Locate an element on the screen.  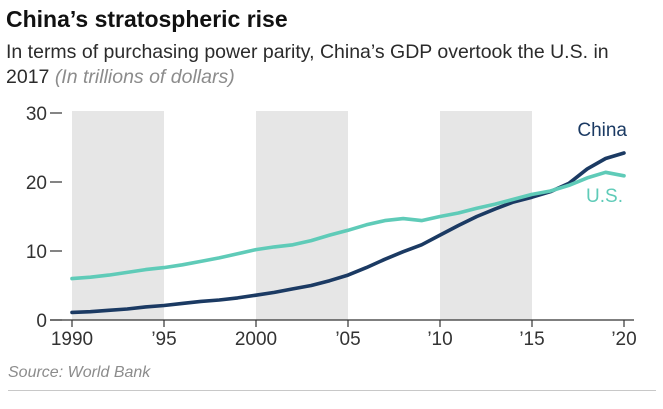
series-label-china: China is located at coordinates (602, 130).